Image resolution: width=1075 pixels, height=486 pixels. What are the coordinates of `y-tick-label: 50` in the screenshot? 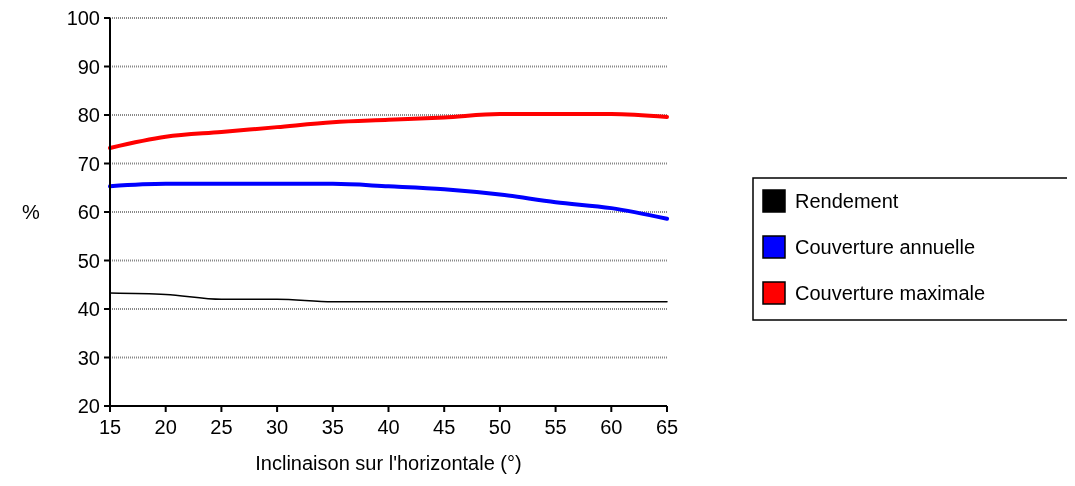 It's located at (88, 260).